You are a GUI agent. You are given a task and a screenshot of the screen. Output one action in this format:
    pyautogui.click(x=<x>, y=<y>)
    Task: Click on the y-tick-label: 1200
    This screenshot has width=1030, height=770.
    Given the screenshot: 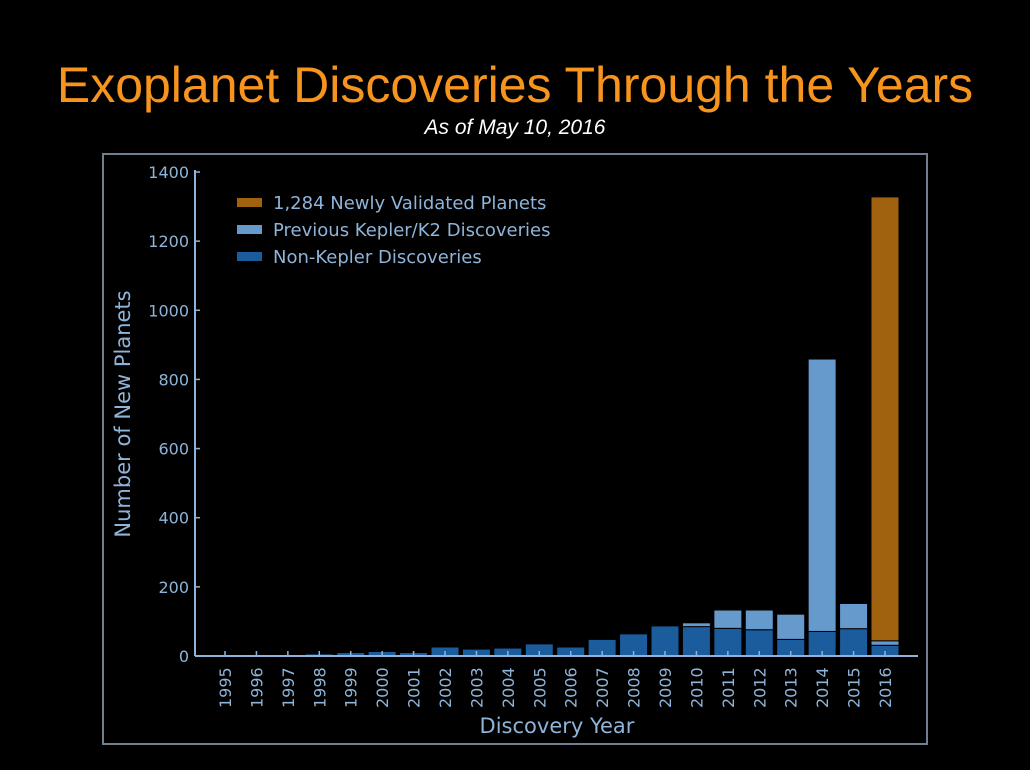 What is the action you would take?
    pyautogui.click(x=168, y=241)
    